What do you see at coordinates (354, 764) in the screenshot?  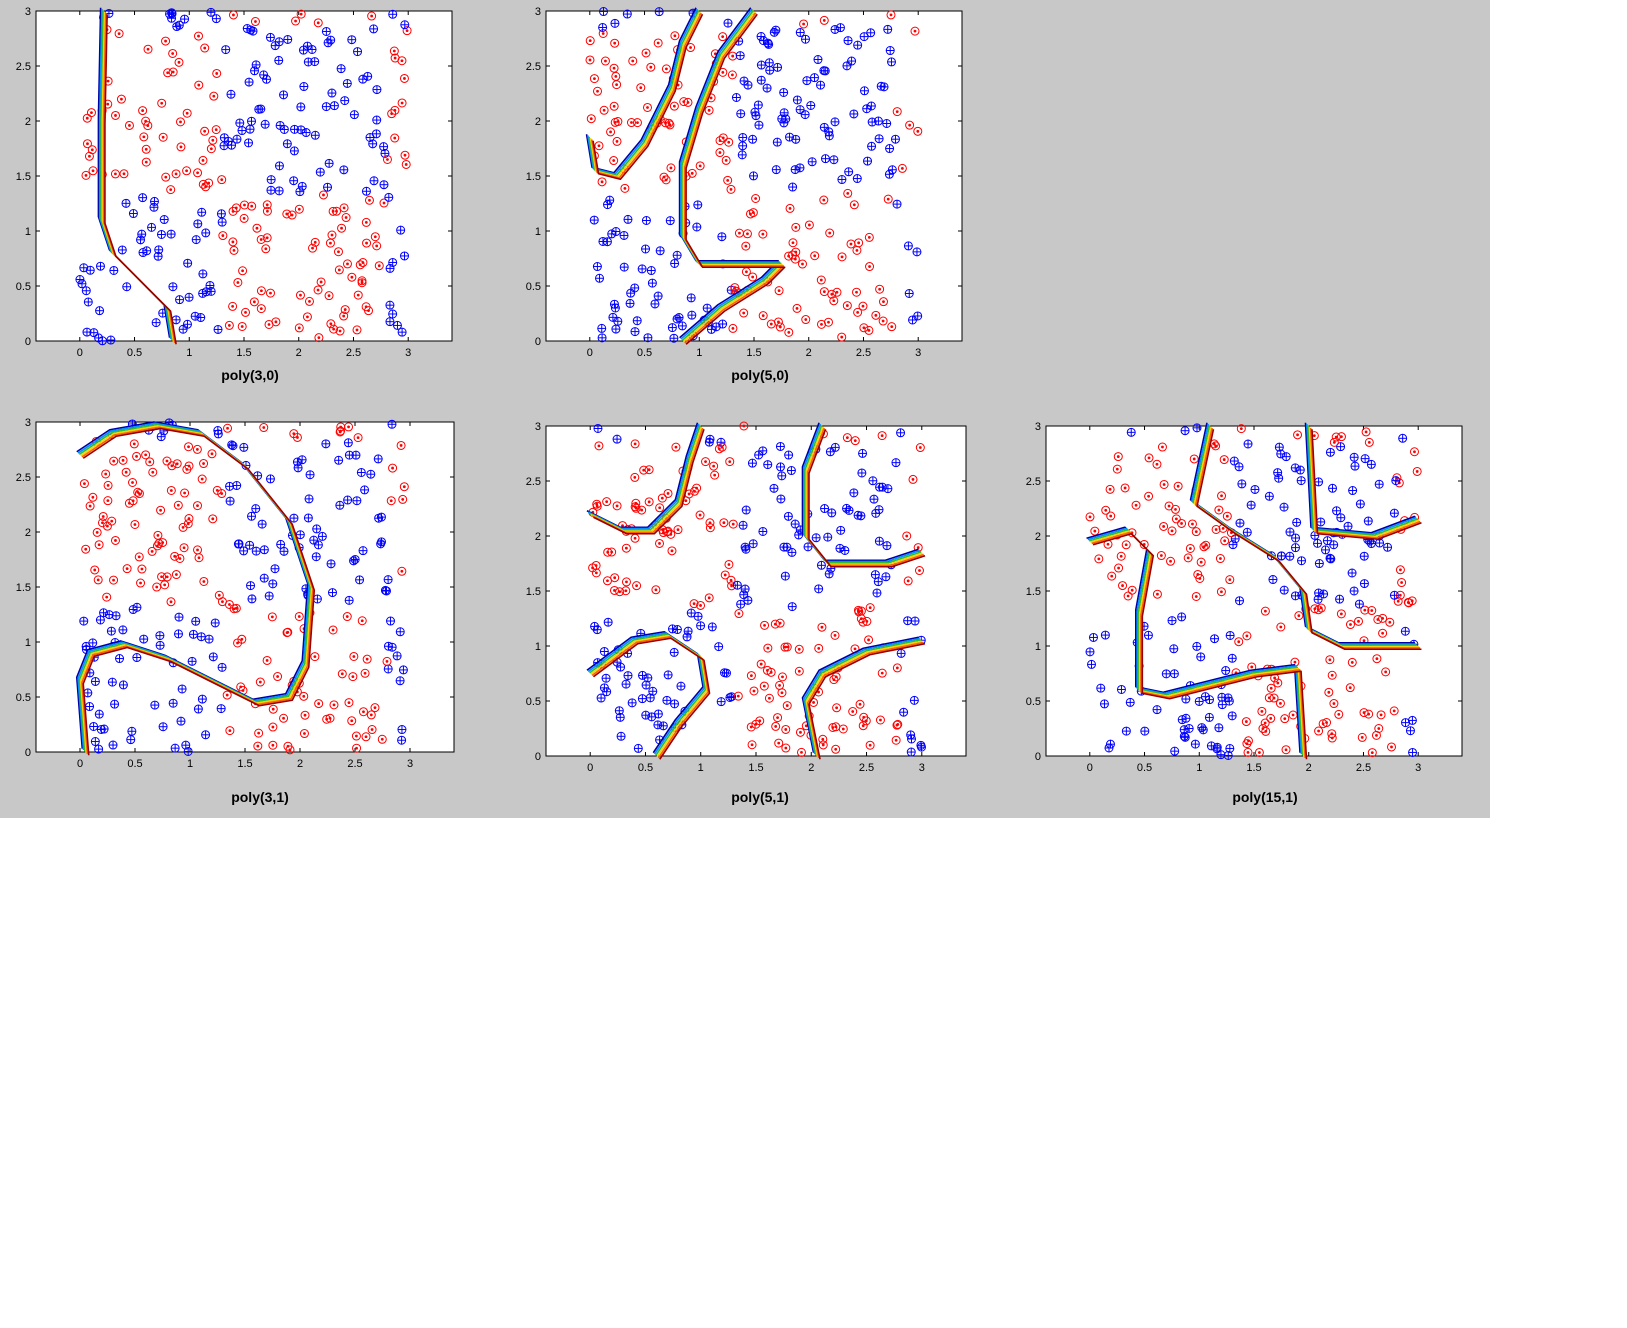 I see `x-tick-label: 2.5` at bounding box center [354, 764].